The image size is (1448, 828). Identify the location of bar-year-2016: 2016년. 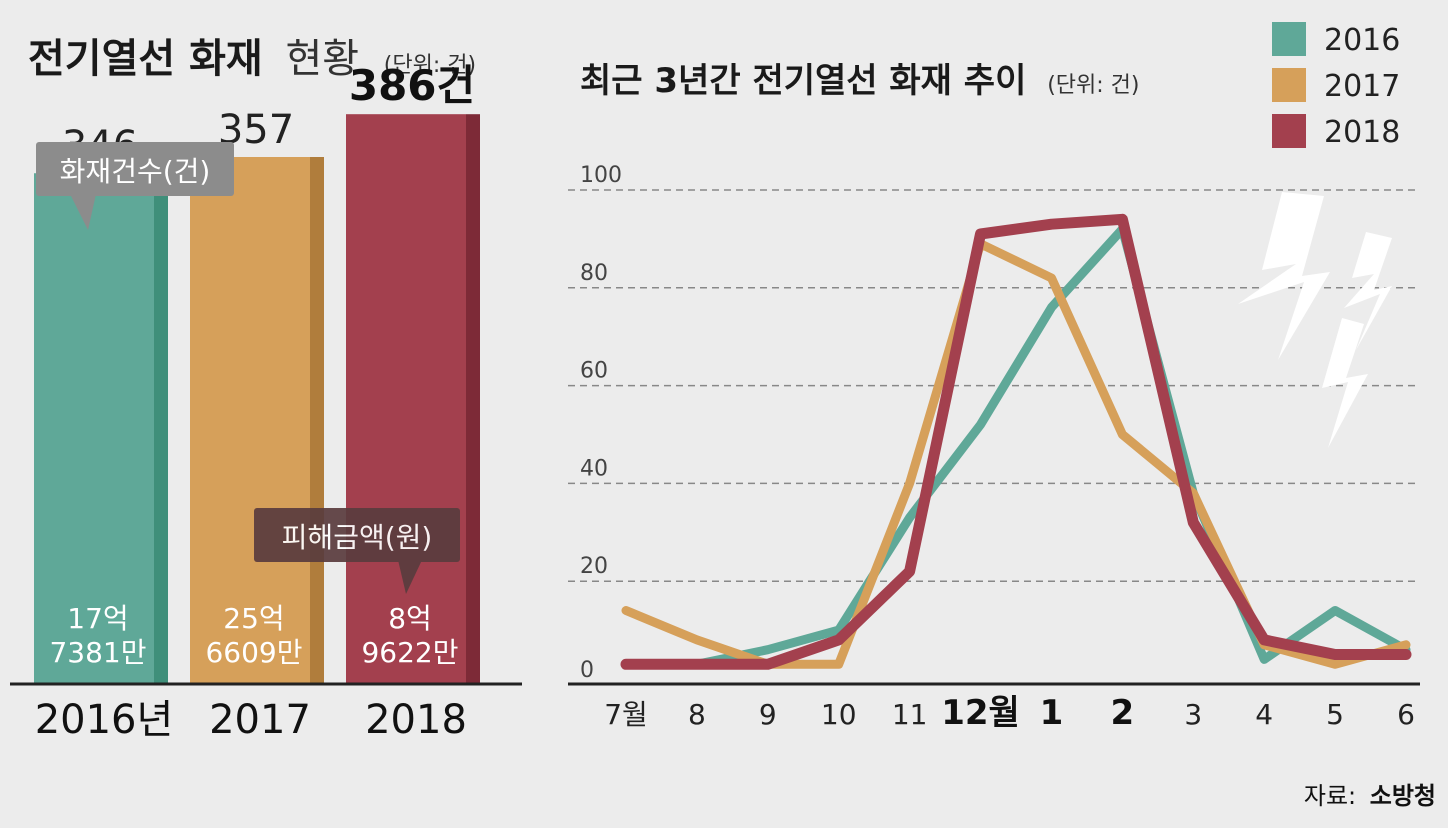
(104, 720).